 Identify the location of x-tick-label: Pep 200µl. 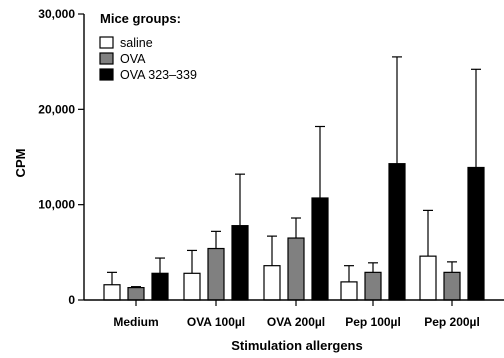
(452, 322).